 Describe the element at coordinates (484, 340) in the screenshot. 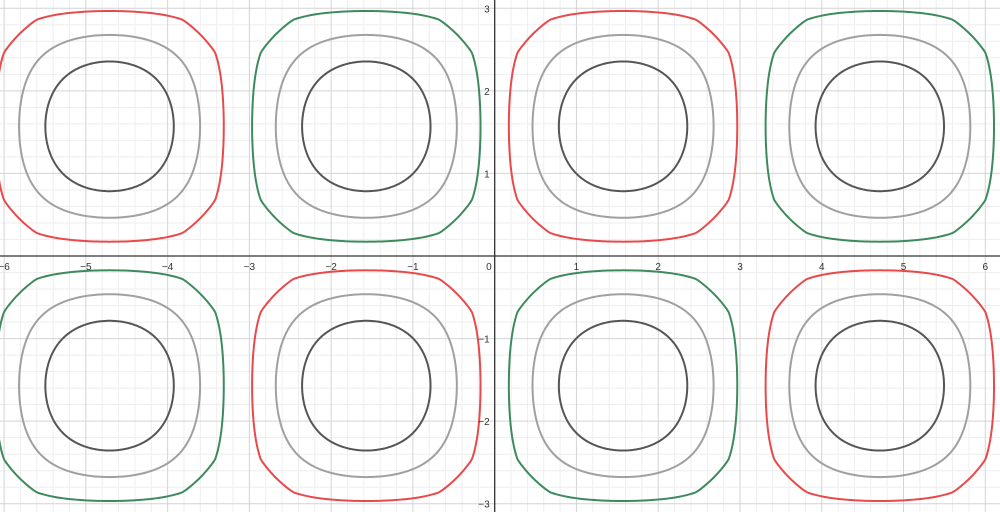

I see `y-tick-label: −1` at that location.